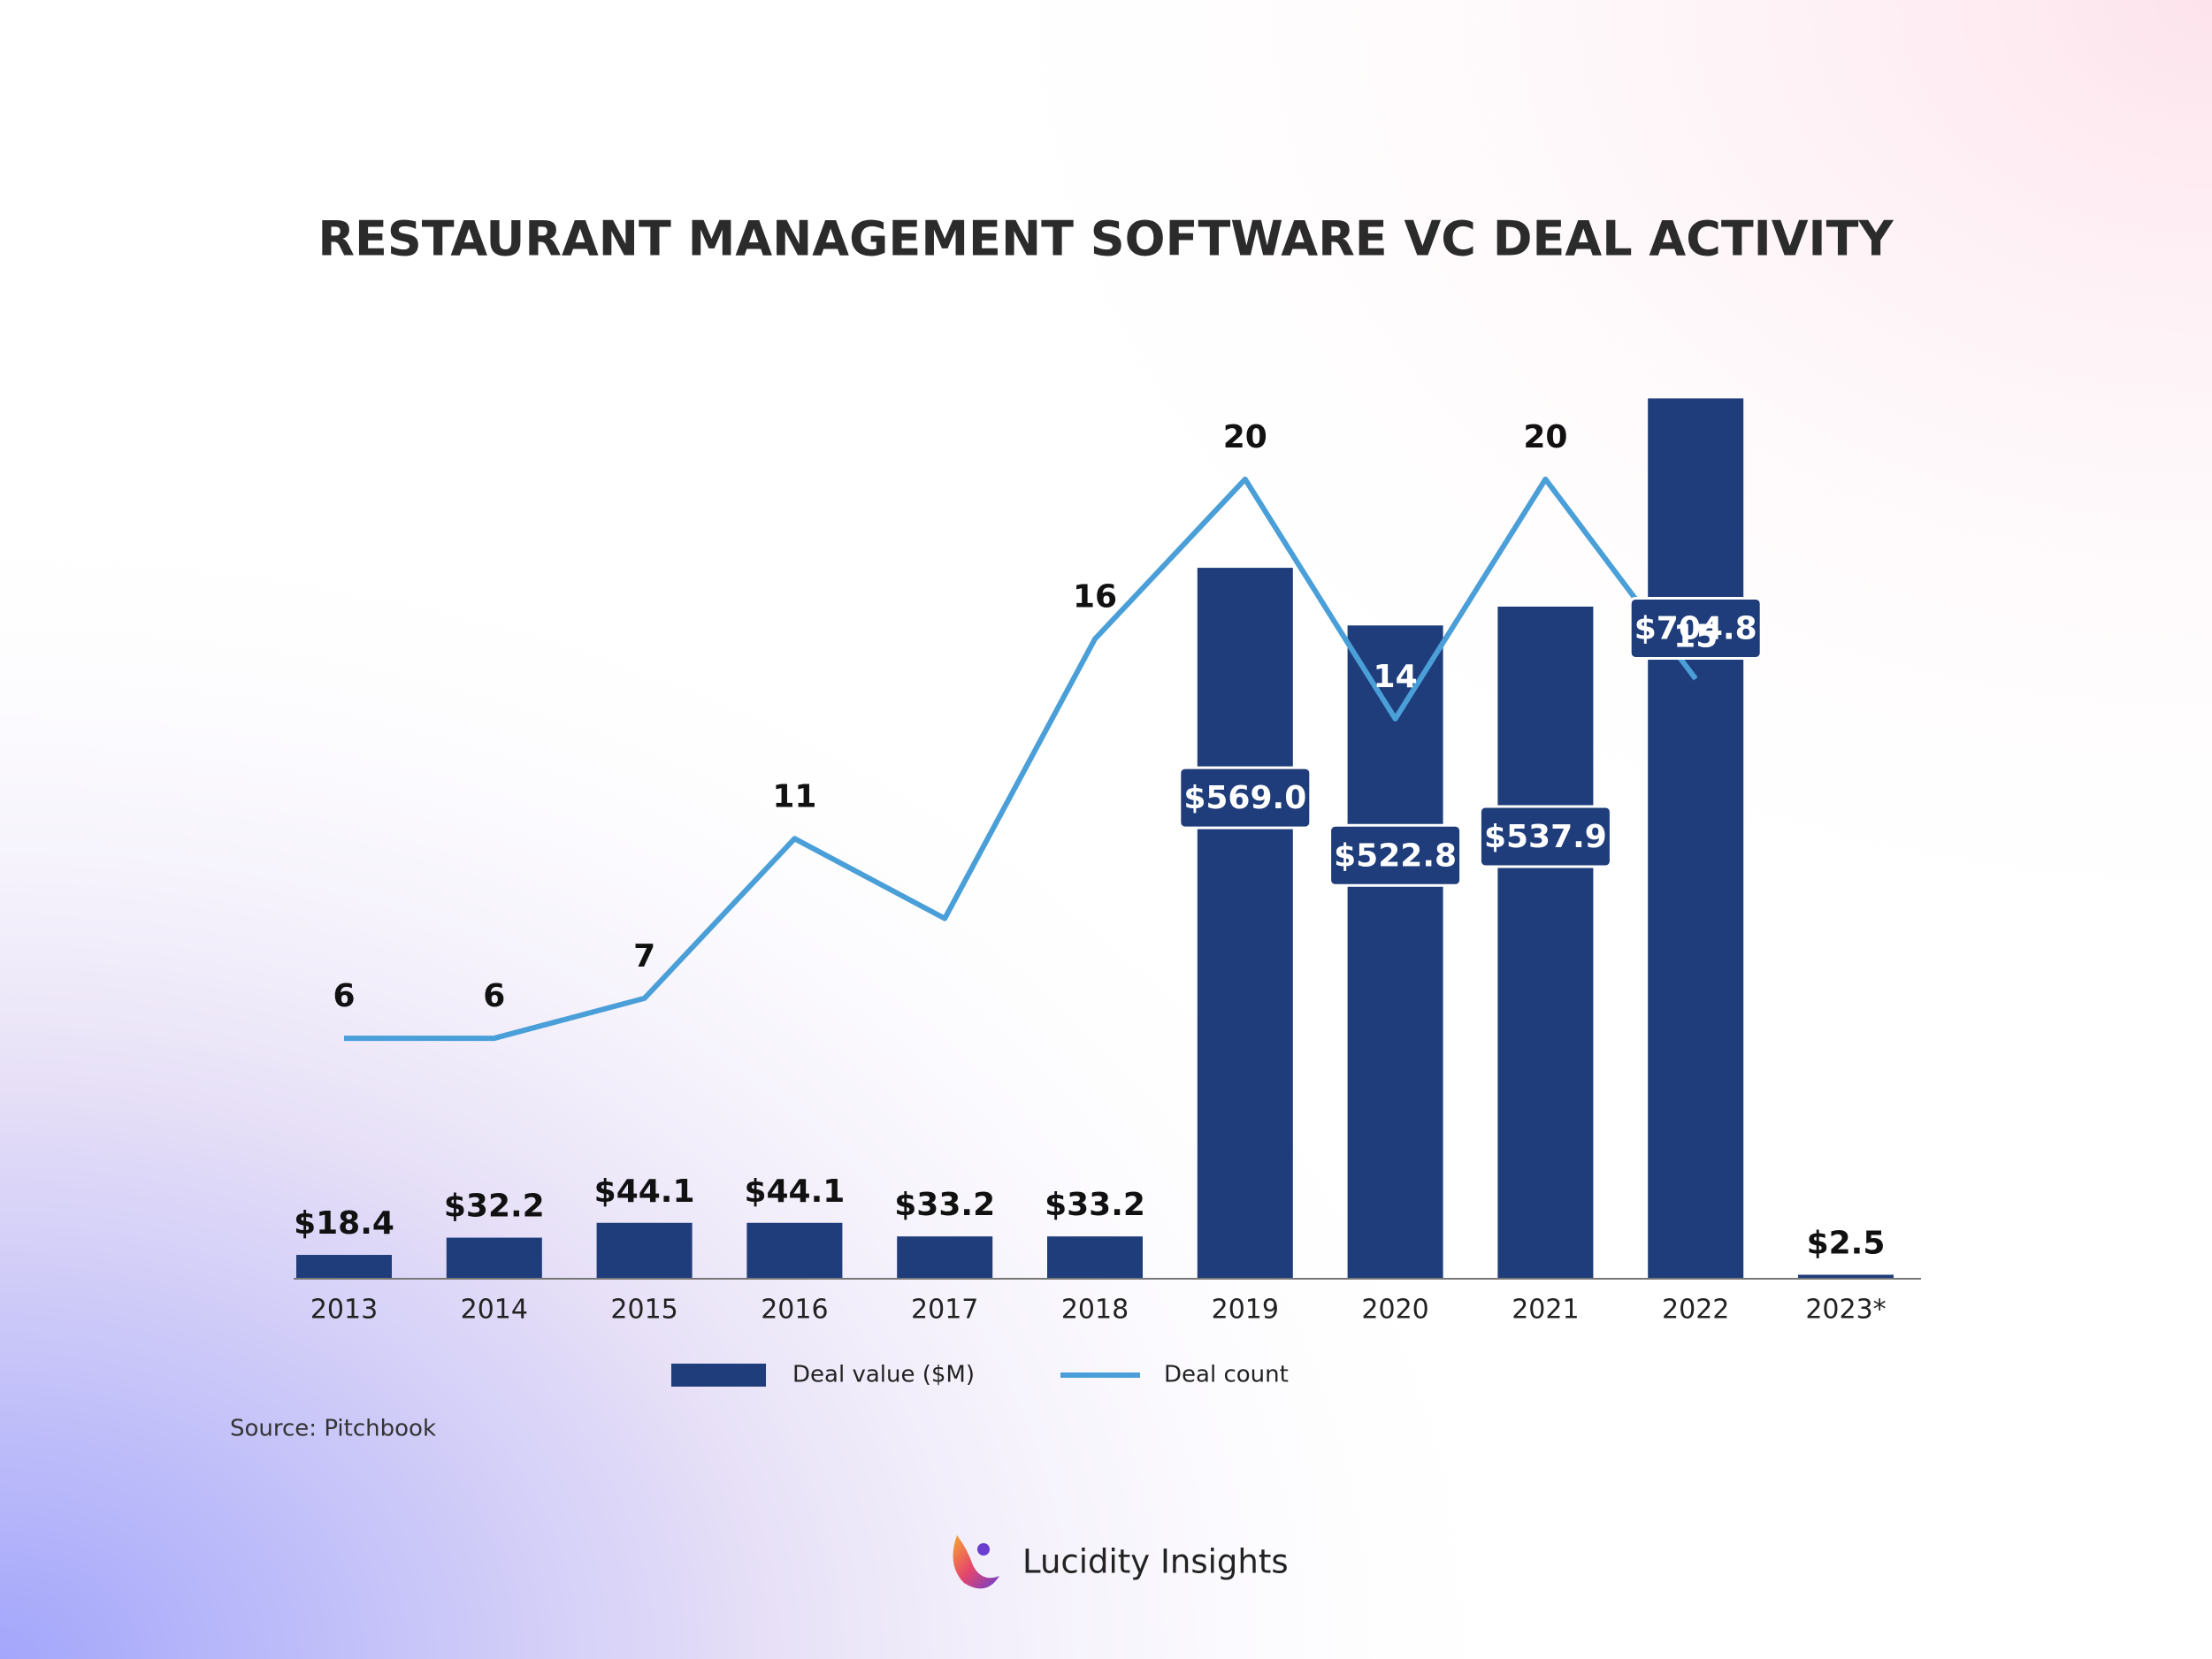  I want to click on legend-swatch, so click(718, 1375).